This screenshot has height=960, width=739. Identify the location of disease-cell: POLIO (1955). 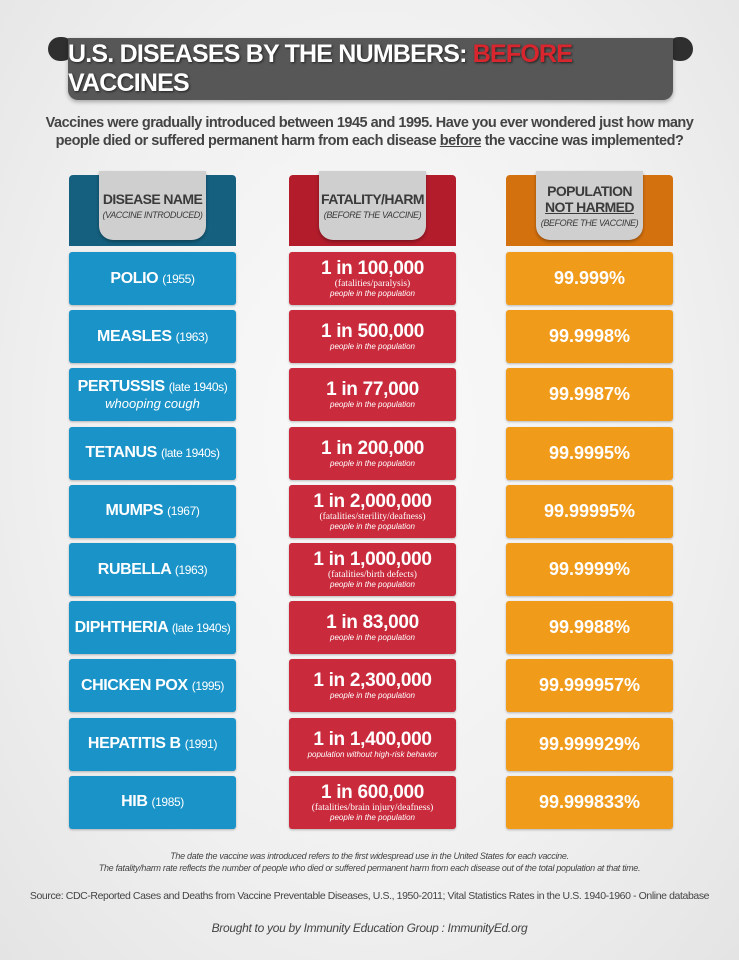
(152, 278).